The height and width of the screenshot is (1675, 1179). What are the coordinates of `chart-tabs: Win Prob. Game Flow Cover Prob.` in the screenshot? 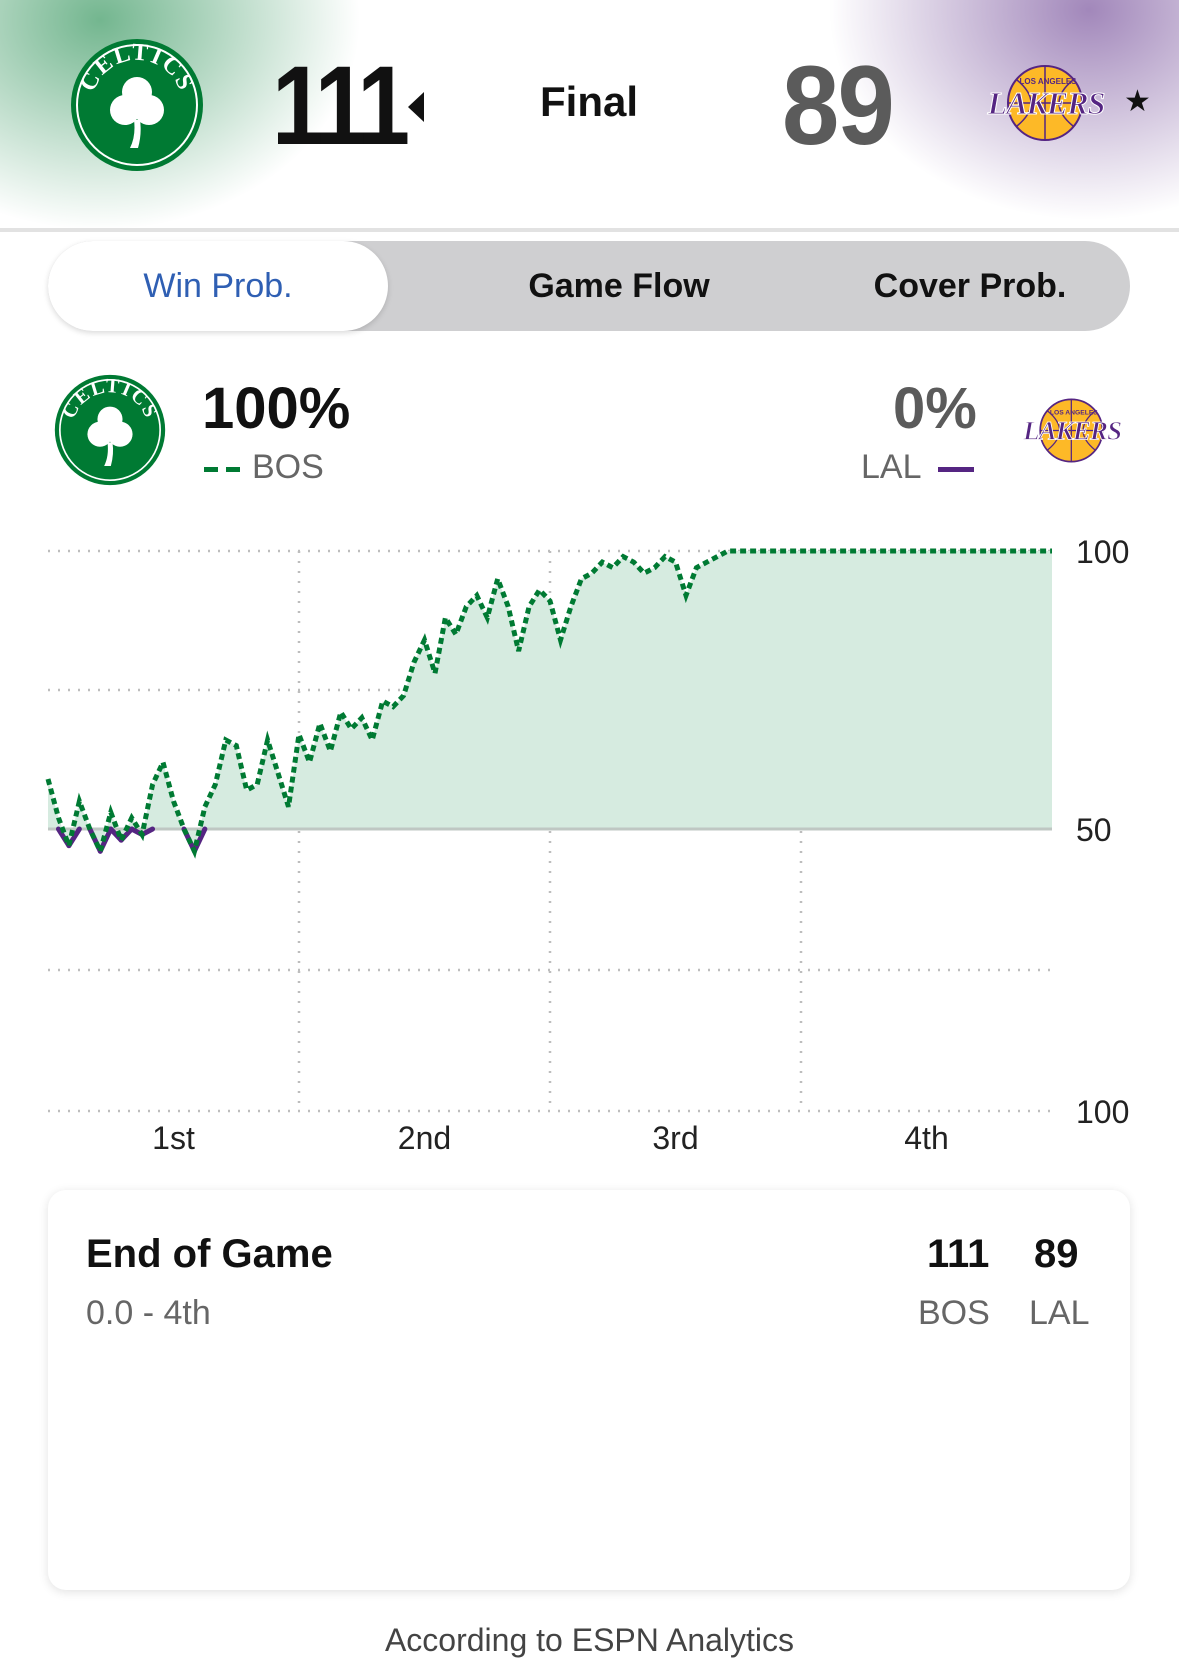 It's located at (589, 286).